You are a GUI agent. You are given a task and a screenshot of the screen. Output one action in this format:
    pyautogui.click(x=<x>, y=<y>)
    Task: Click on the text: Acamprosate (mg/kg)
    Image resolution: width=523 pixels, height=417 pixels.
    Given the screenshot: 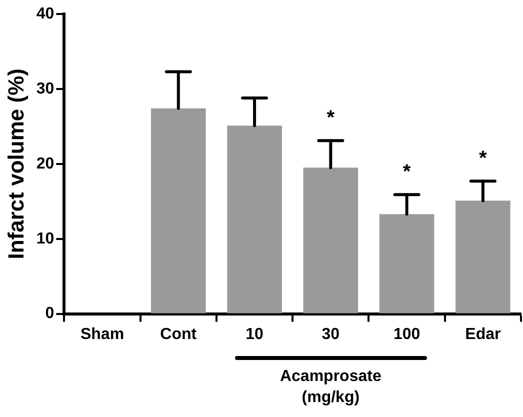 What is the action you would take?
    pyautogui.click(x=331, y=387)
    